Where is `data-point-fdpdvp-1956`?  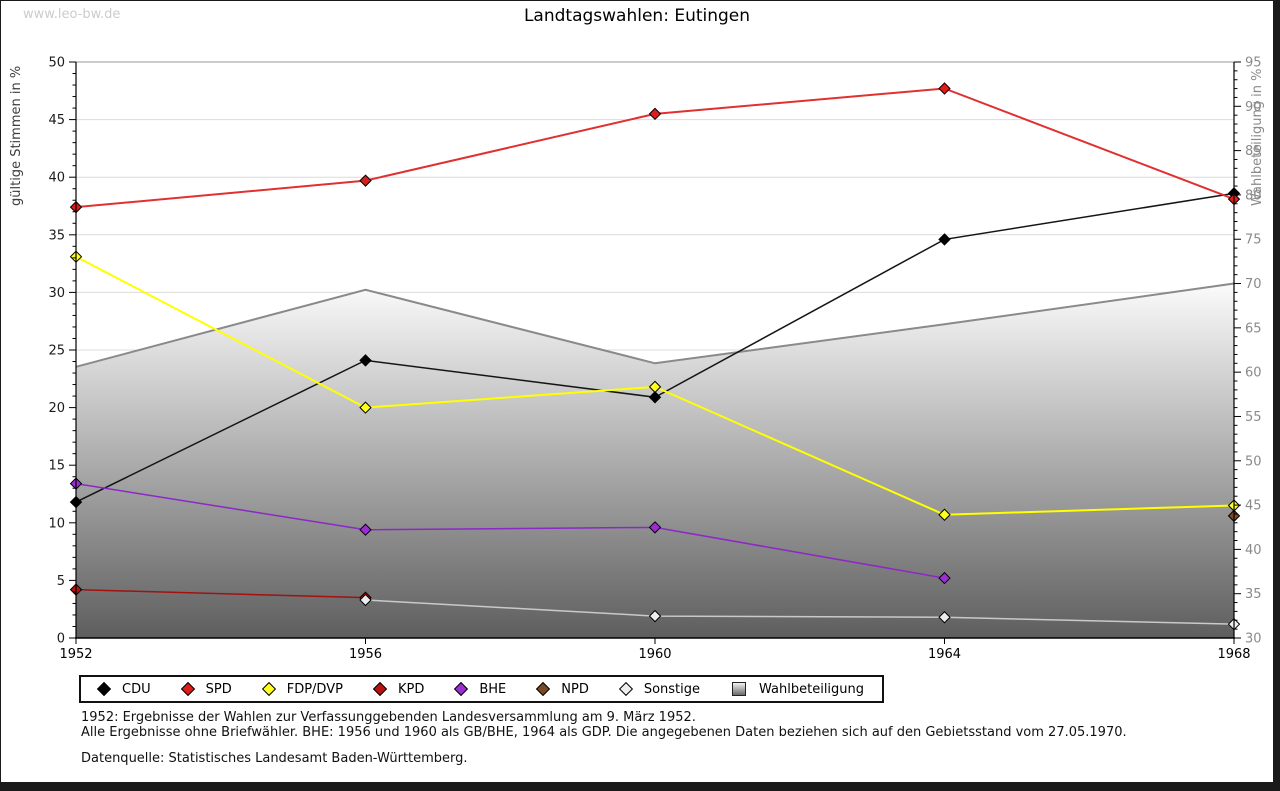 data-point-fdpdvp-1956 is located at coordinates (365, 407).